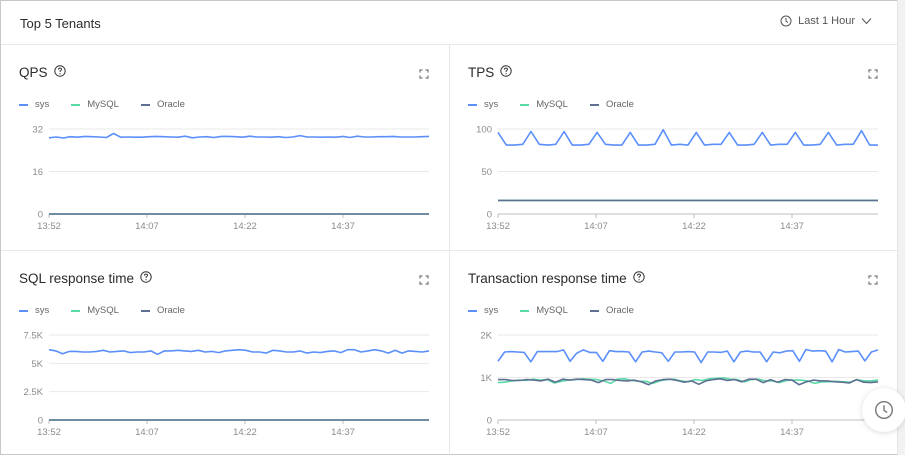 The image size is (905, 455). Describe the element at coordinates (37, 172) in the screenshot. I see `y-tick-label: 16` at that location.